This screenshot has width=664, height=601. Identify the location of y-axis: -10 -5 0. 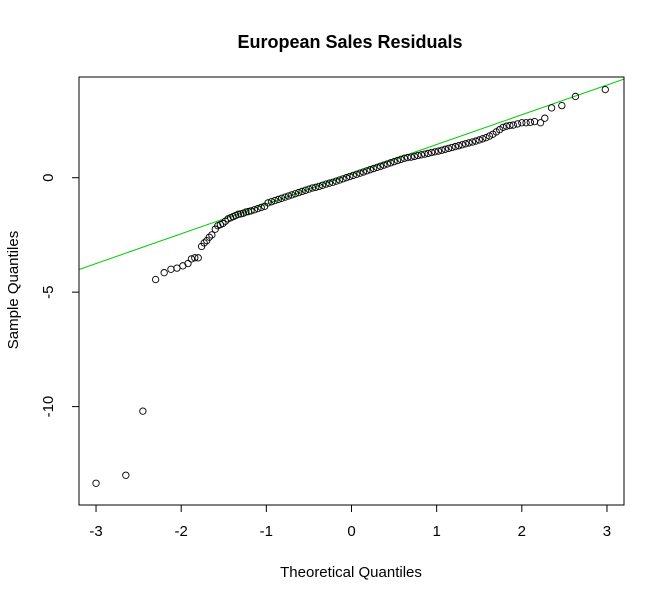
(60, 295).